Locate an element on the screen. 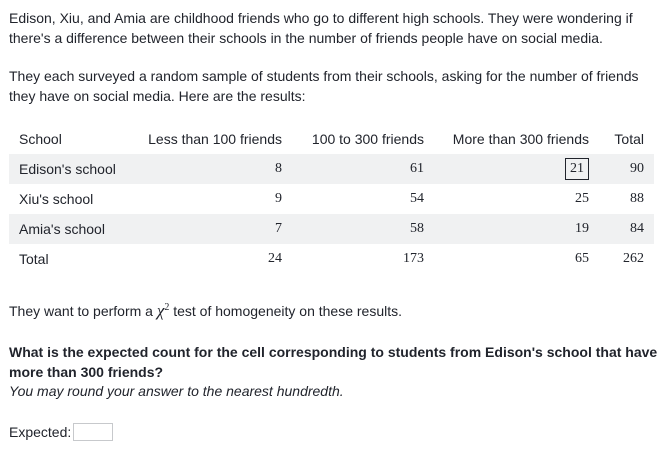 The width and height of the screenshot is (666, 455). cell-100-to-300: 58 is located at coordinates (360, 229).